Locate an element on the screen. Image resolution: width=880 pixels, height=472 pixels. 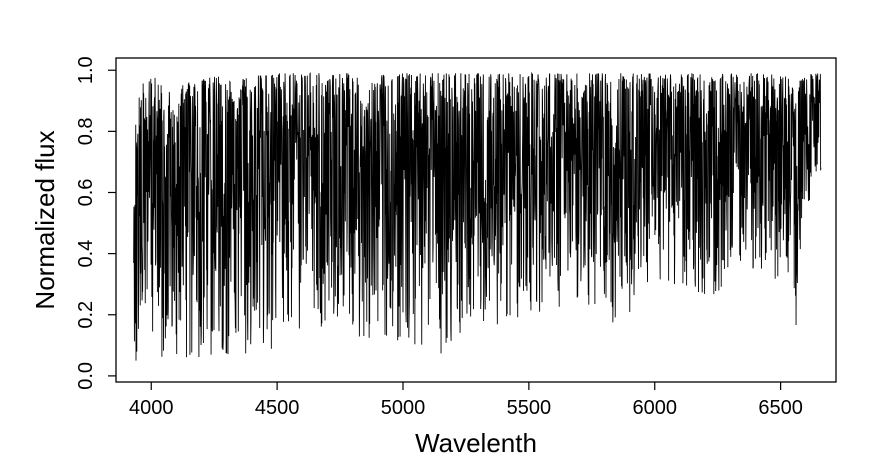
y-tick-label: 0.6 is located at coordinates (86, 193).